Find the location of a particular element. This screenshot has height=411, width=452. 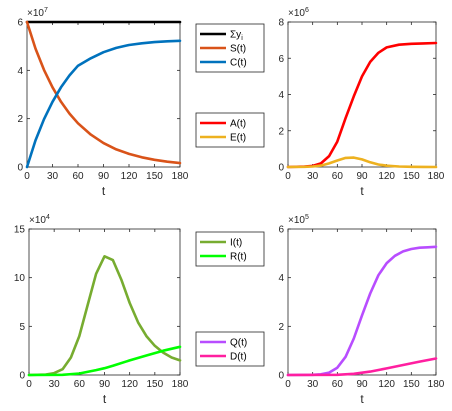

legend-entry: C(t) is located at coordinates (238, 63).